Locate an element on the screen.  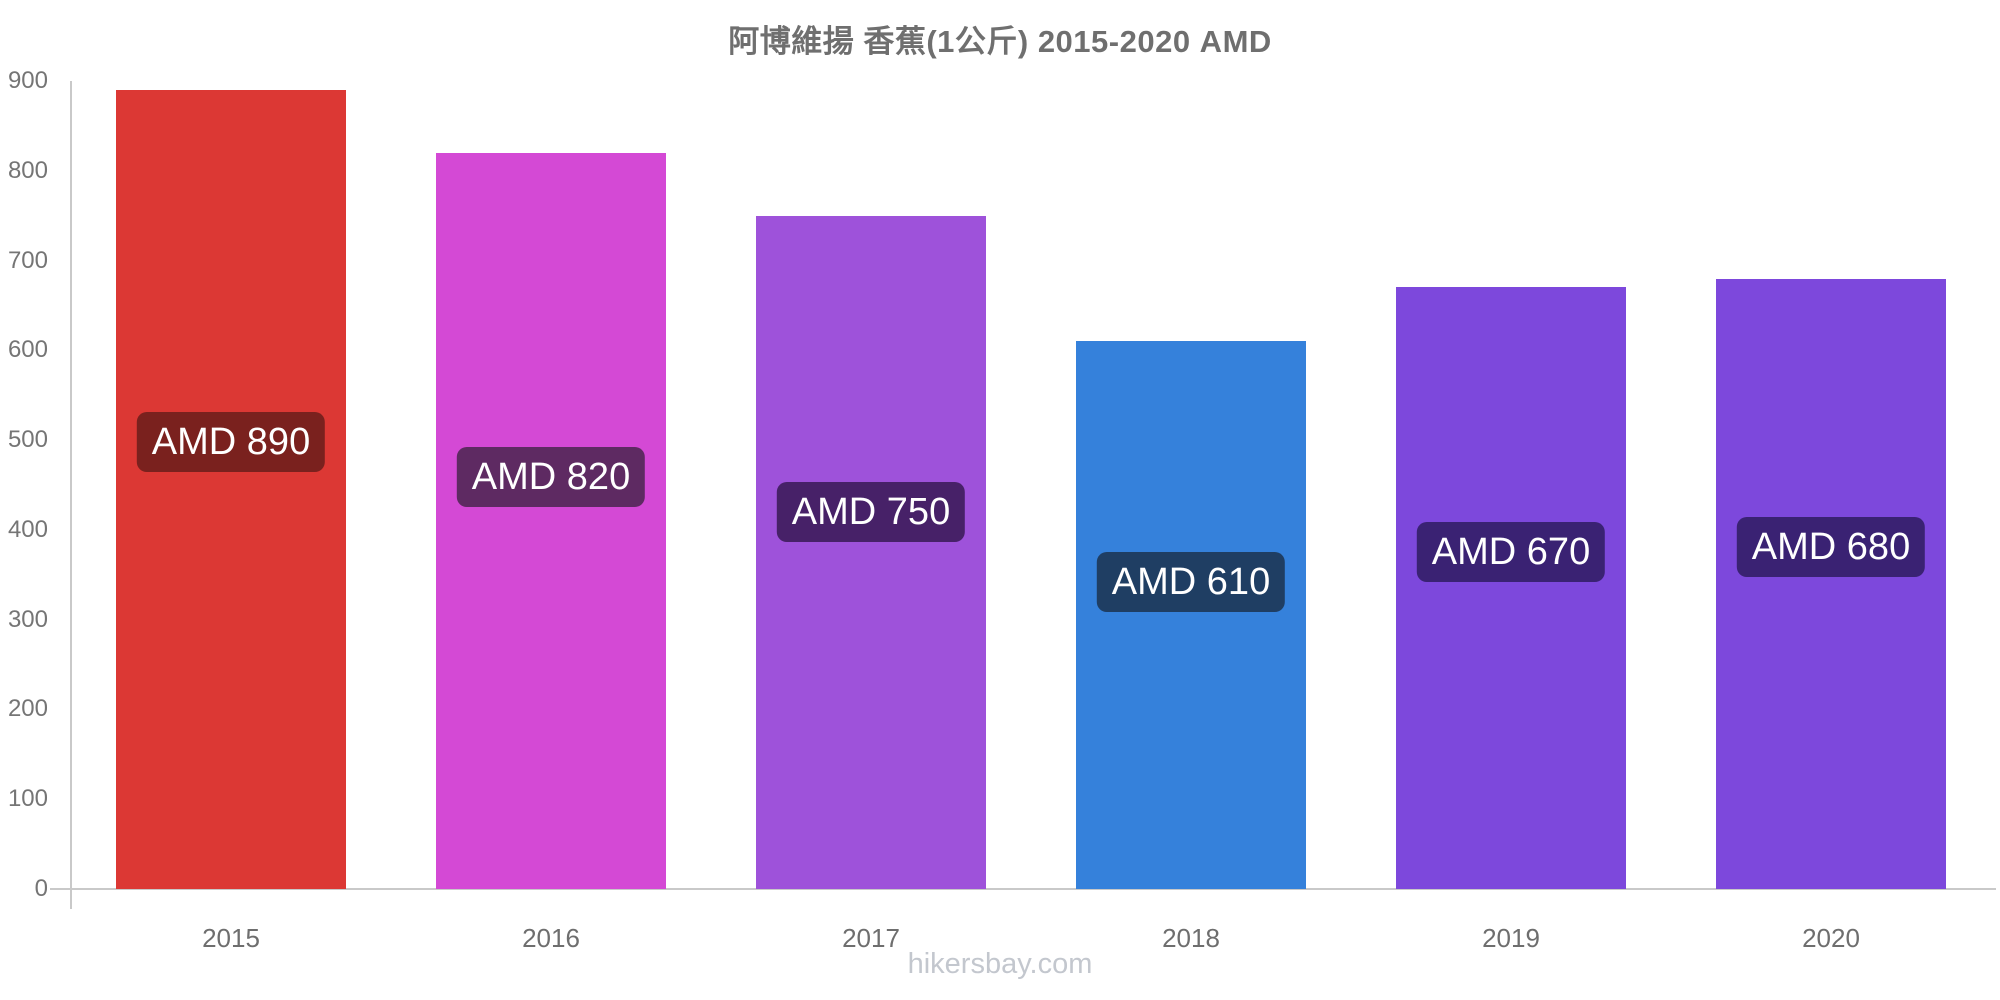
value-badge-2020: AMD 680 is located at coordinates (1831, 547).